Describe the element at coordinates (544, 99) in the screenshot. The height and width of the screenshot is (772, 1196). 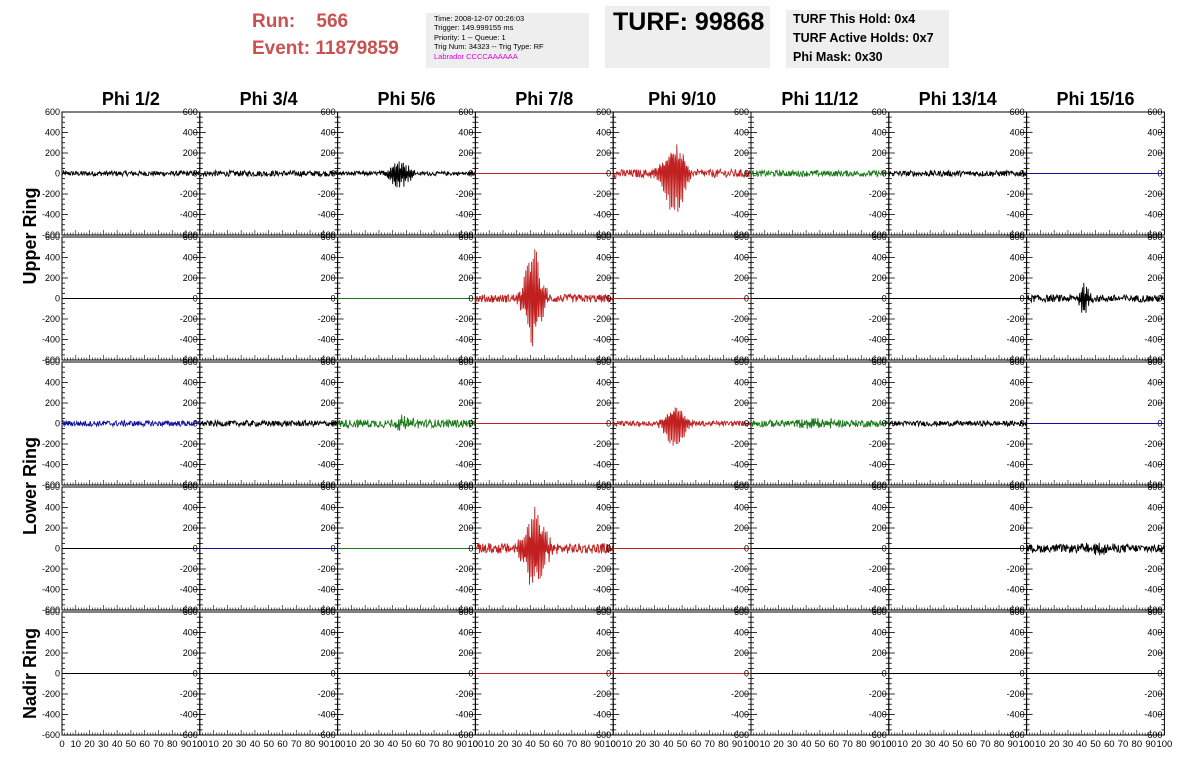
I see `column-title: Phi 7/8` at that location.